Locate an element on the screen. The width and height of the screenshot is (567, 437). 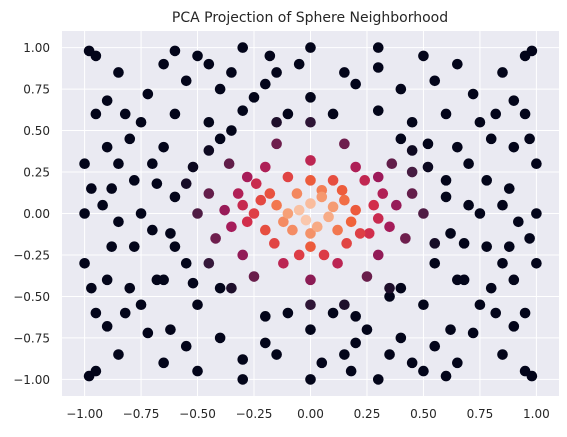
x-tick-label: −1.00 is located at coordinates (84, 414).